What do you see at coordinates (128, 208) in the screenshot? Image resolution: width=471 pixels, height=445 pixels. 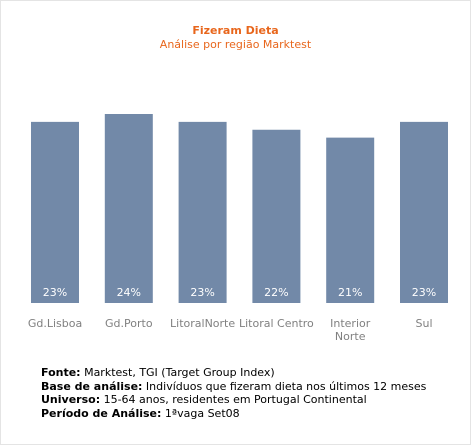 I see `bar-gd-porto` at bounding box center [128, 208].